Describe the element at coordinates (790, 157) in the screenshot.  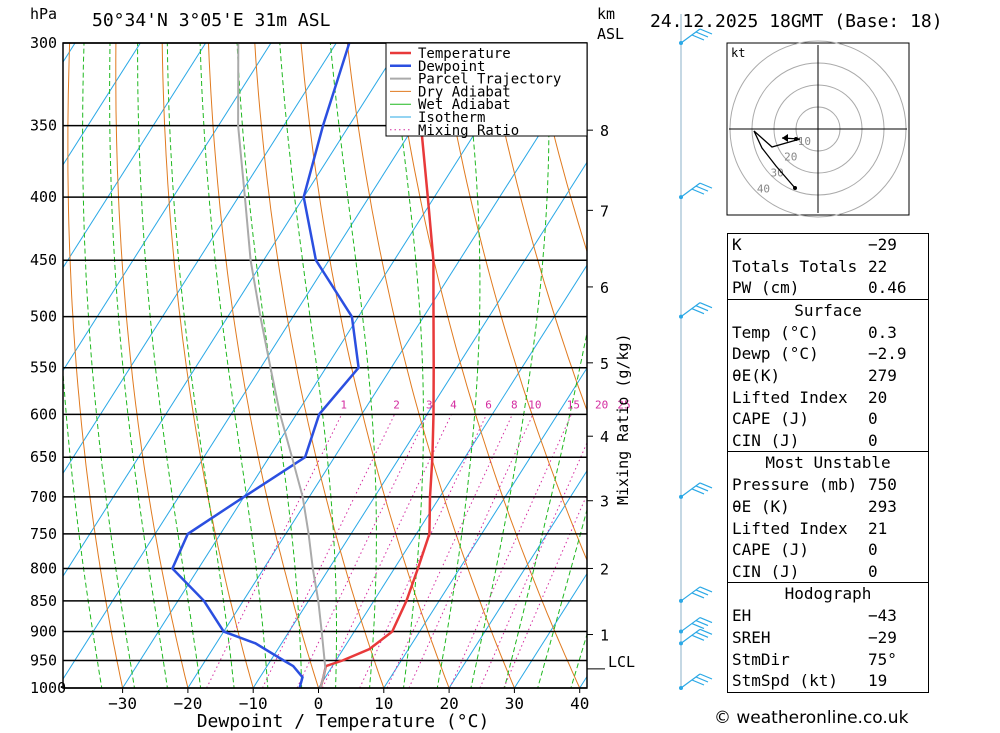
I see `hodograph-ring-label: 20` at that location.